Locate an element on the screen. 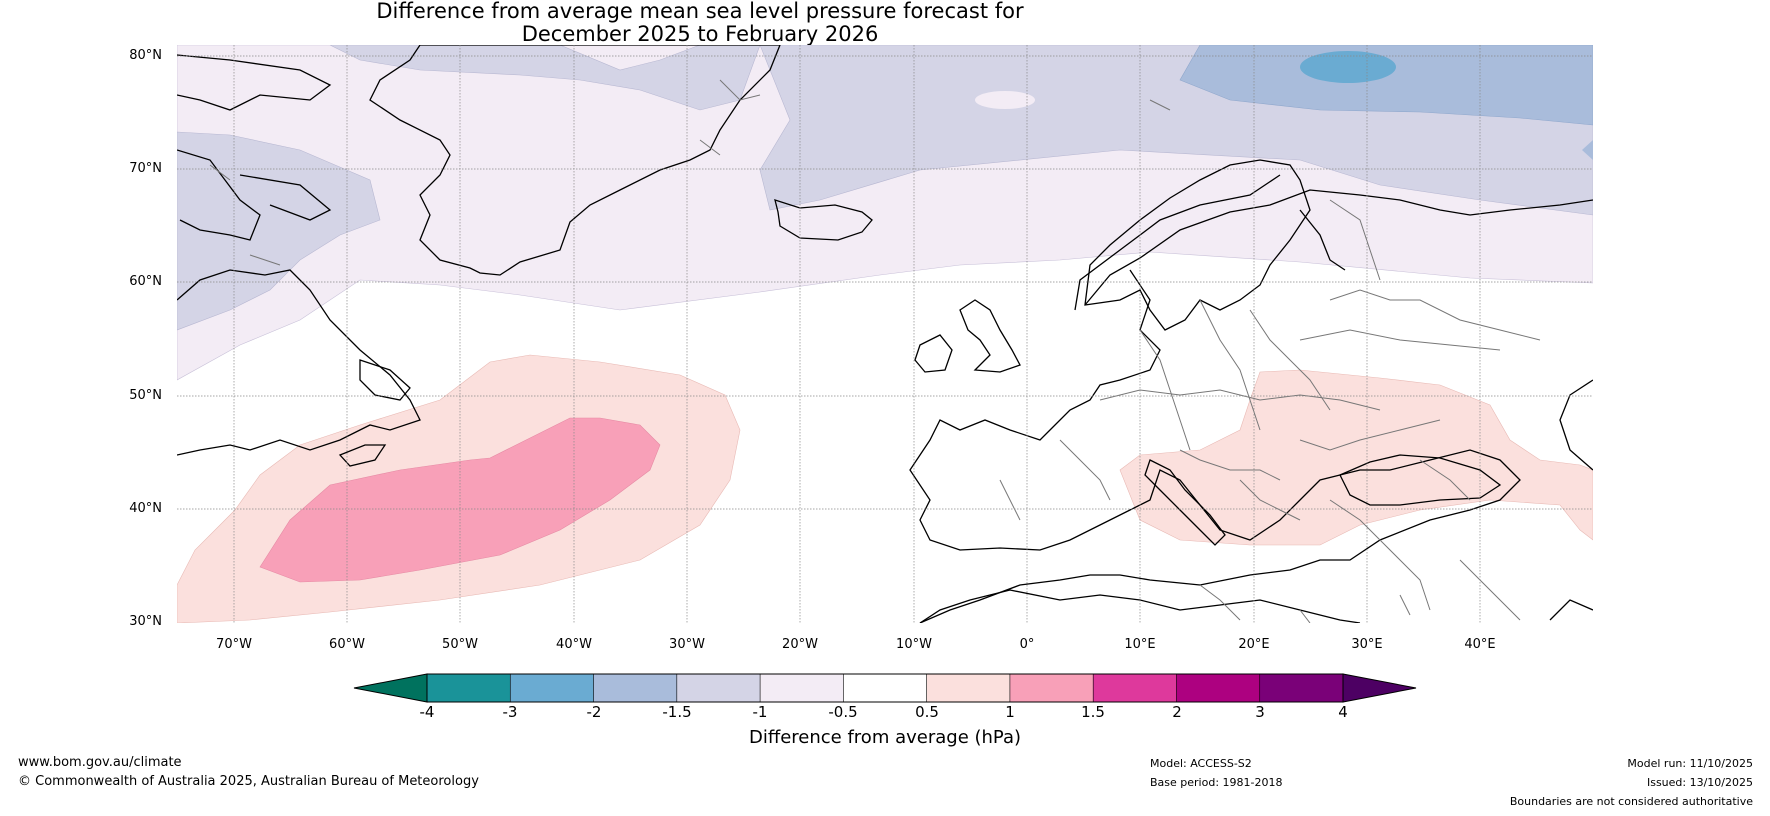 The image size is (1770, 816). lat-label-70n: 70°N is located at coordinates (145, 168).